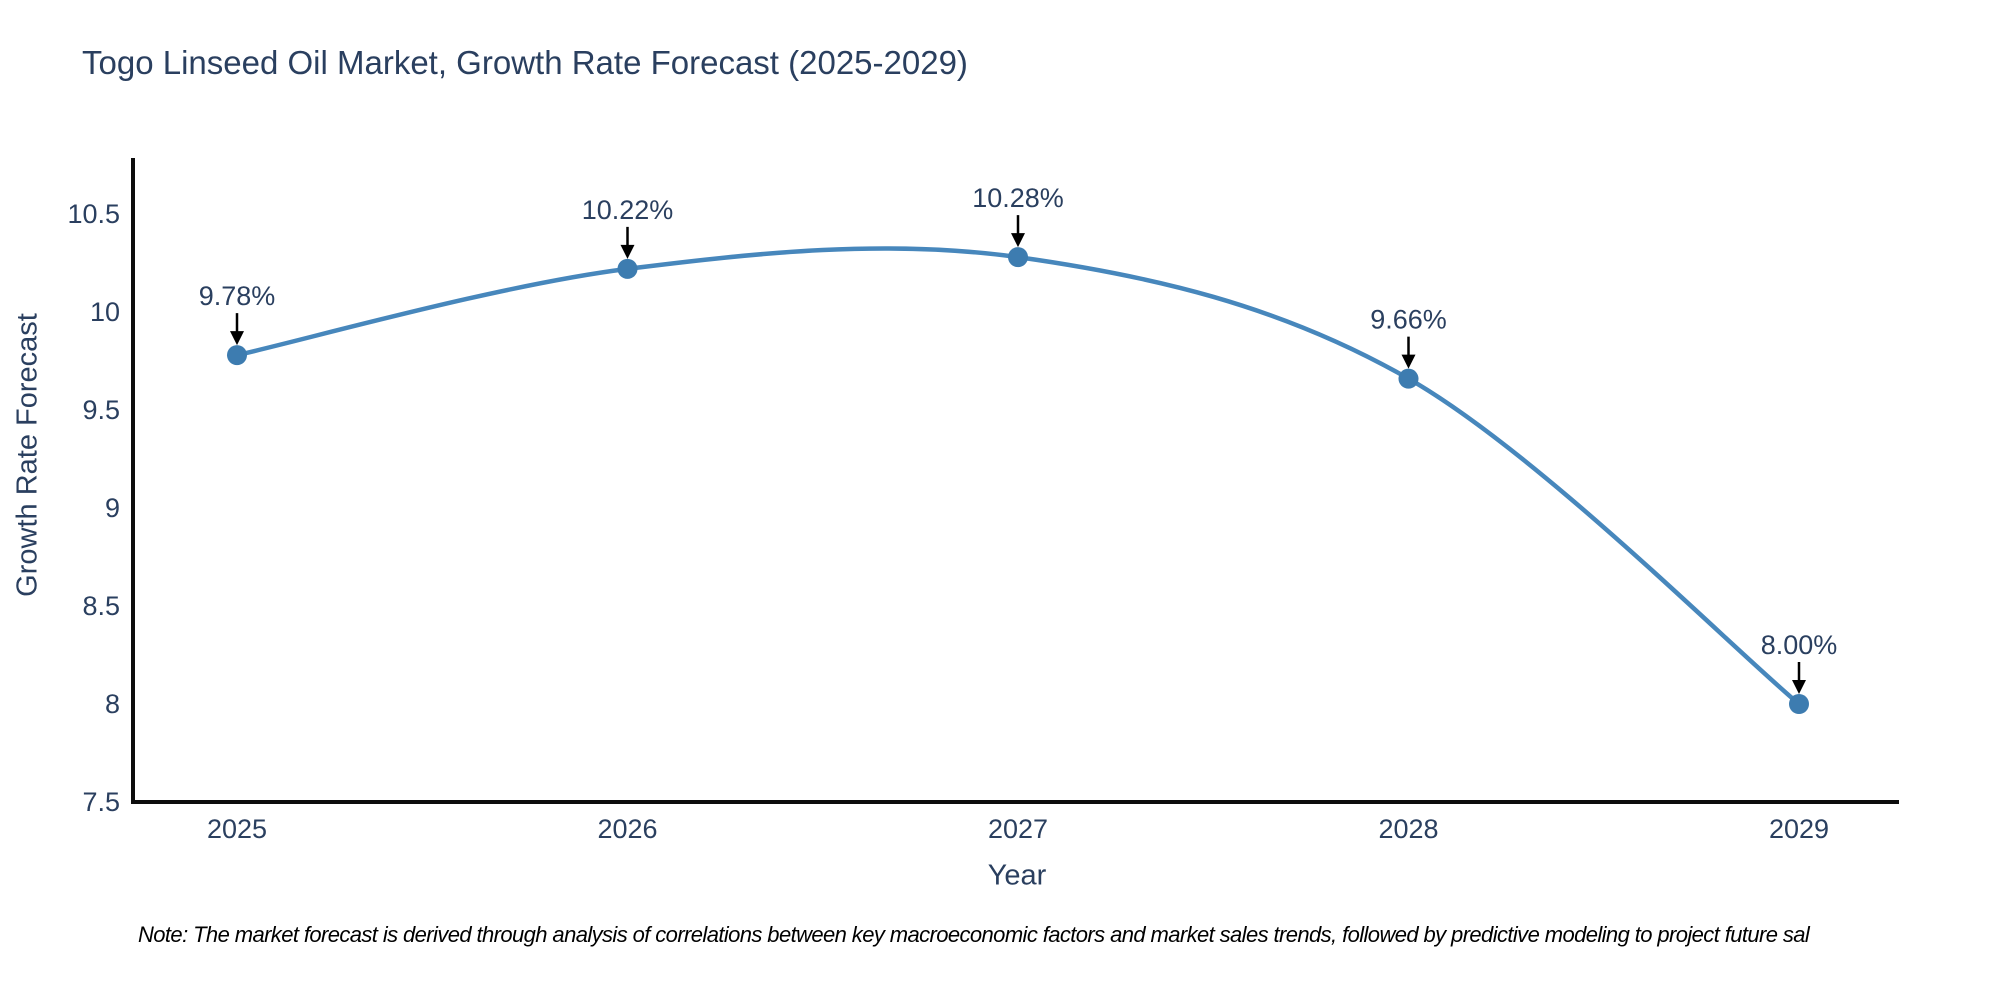 This screenshot has height=1000, width=2000. I want to click on annotation-label: 10.22%, so click(628, 210).